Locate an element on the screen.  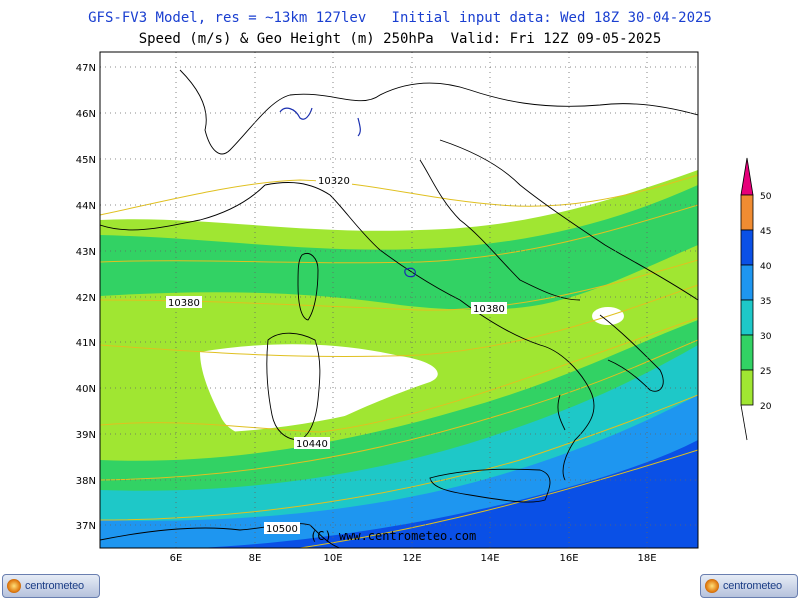
logo-right: centrometeo is located at coordinates (749, 586).